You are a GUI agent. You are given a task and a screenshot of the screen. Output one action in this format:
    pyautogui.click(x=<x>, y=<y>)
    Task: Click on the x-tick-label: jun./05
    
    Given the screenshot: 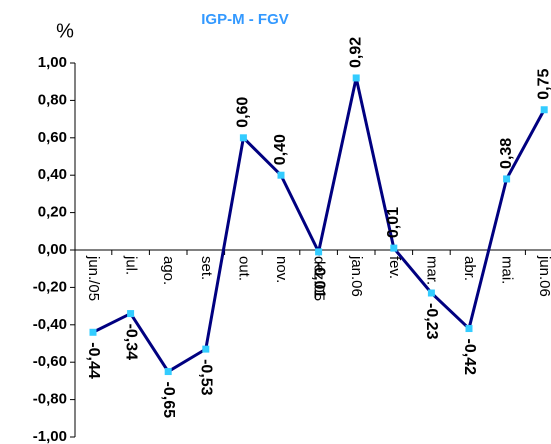 What is the action you would take?
    pyautogui.click(x=93, y=278)
    